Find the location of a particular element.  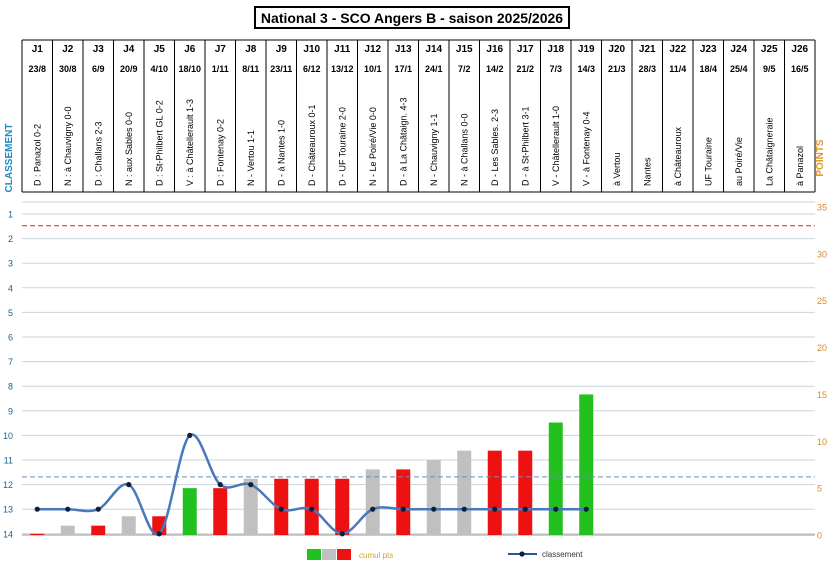

matchday-date: 23/11 is located at coordinates (281, 69).